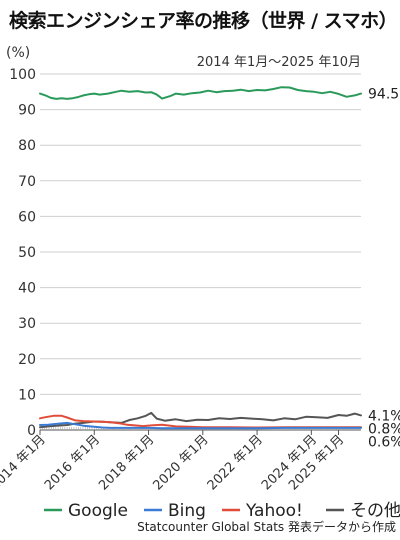  Describe the element at coordinates (187, 511) in the screenshot. I see `legend-label: Bing` at that location.